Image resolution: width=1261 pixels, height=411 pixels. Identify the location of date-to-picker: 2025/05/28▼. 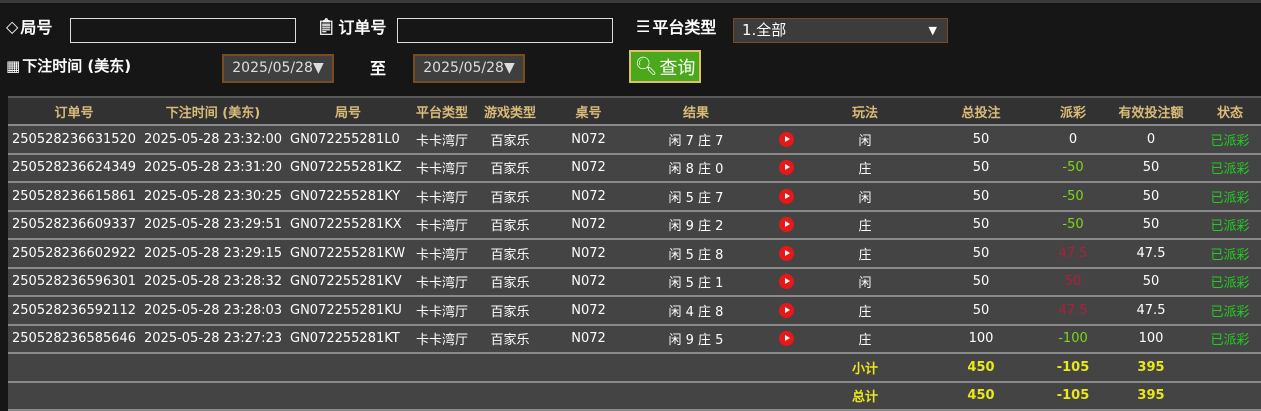
(469, 68).